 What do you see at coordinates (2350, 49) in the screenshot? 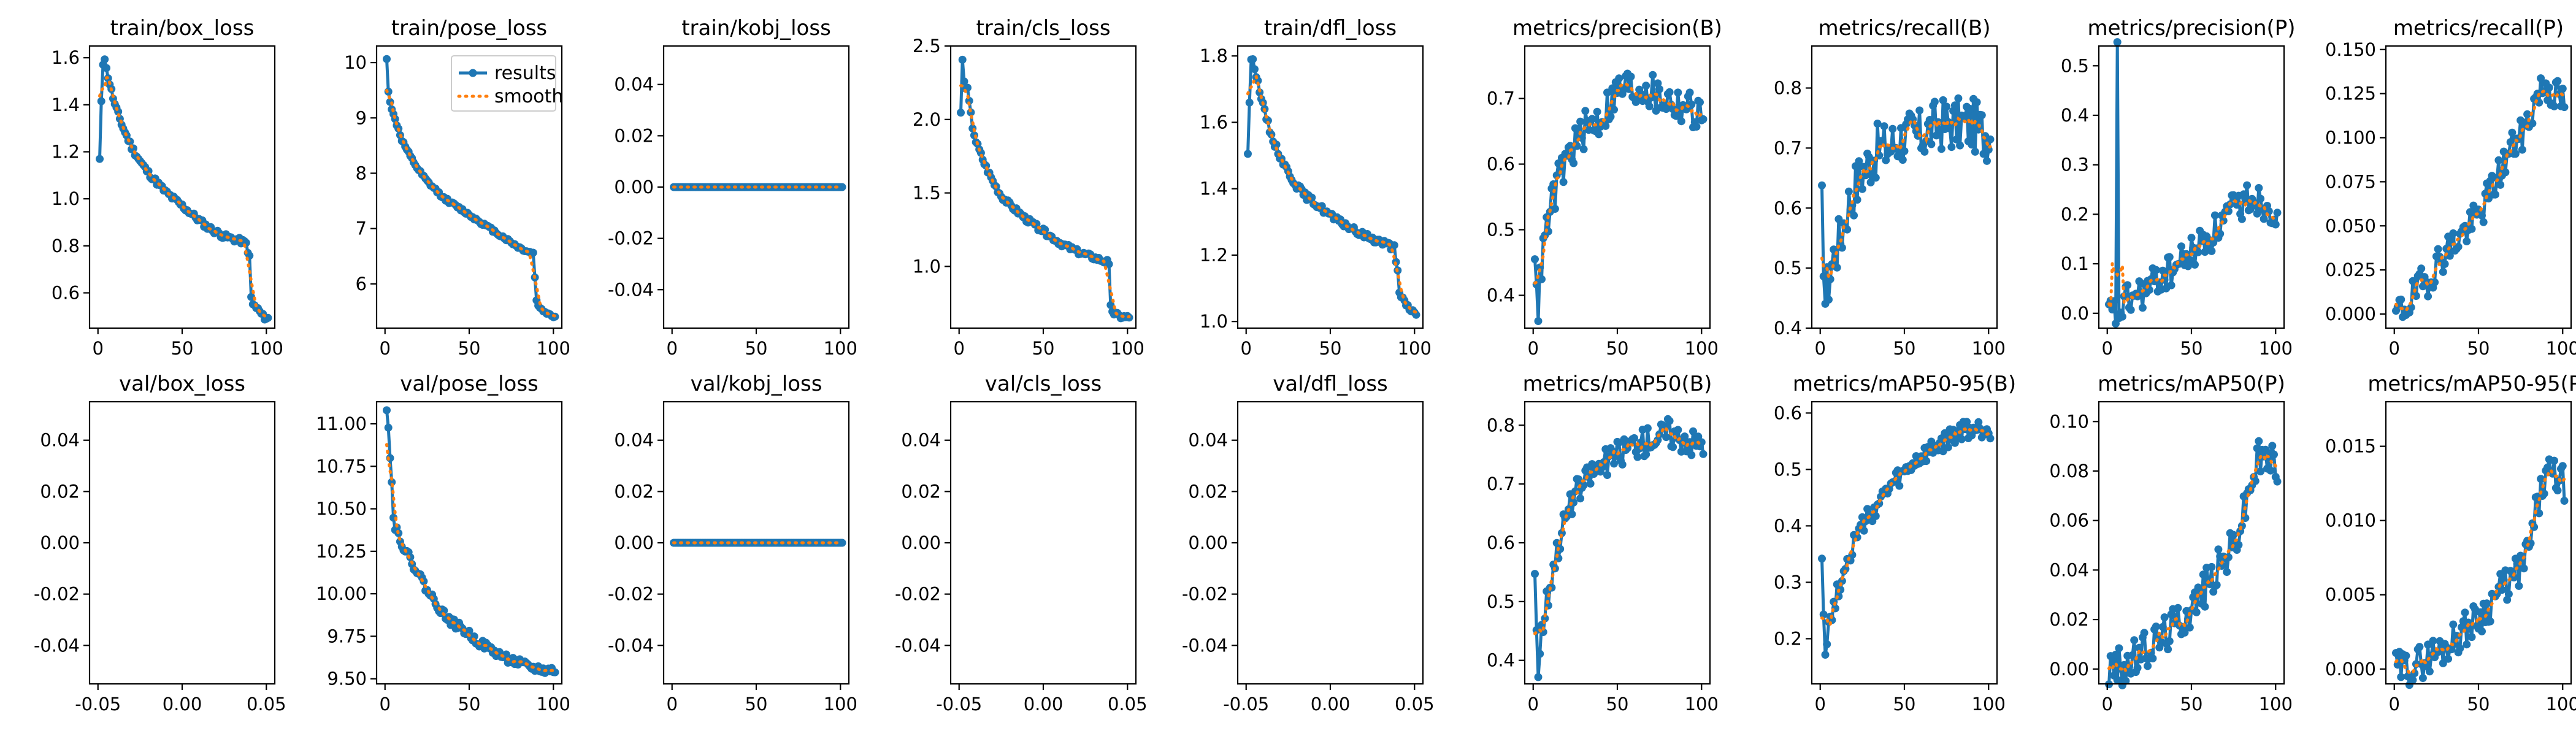
I see `y-tick-label: 0.150` at bounding box center [2350, 49].